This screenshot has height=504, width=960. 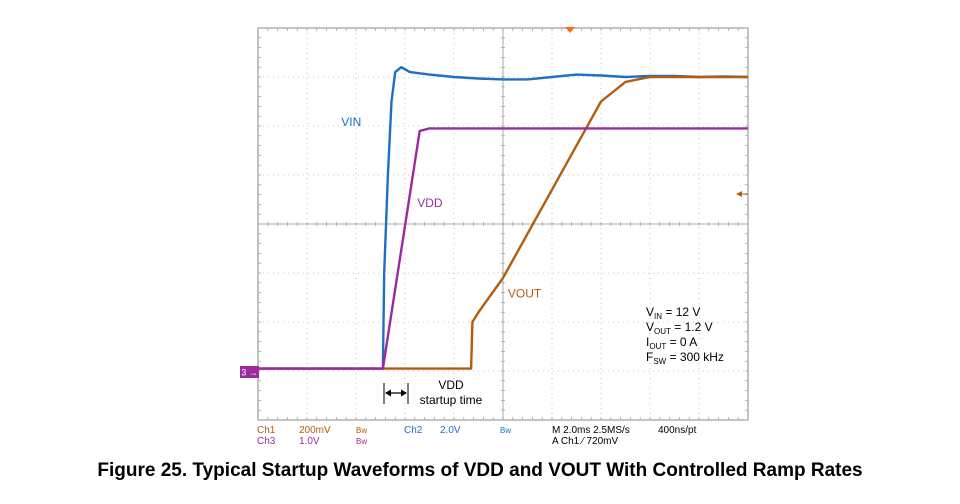 I want to click on startup-arrow-left-head, so click(x=388, y=393).